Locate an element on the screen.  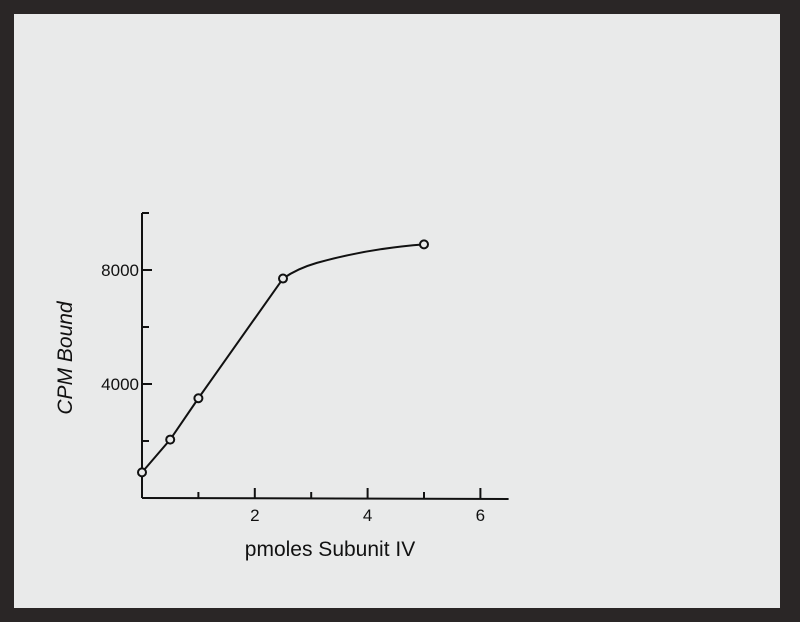
y-axis-label: CPM Bound is located at coordinates (65, 357).